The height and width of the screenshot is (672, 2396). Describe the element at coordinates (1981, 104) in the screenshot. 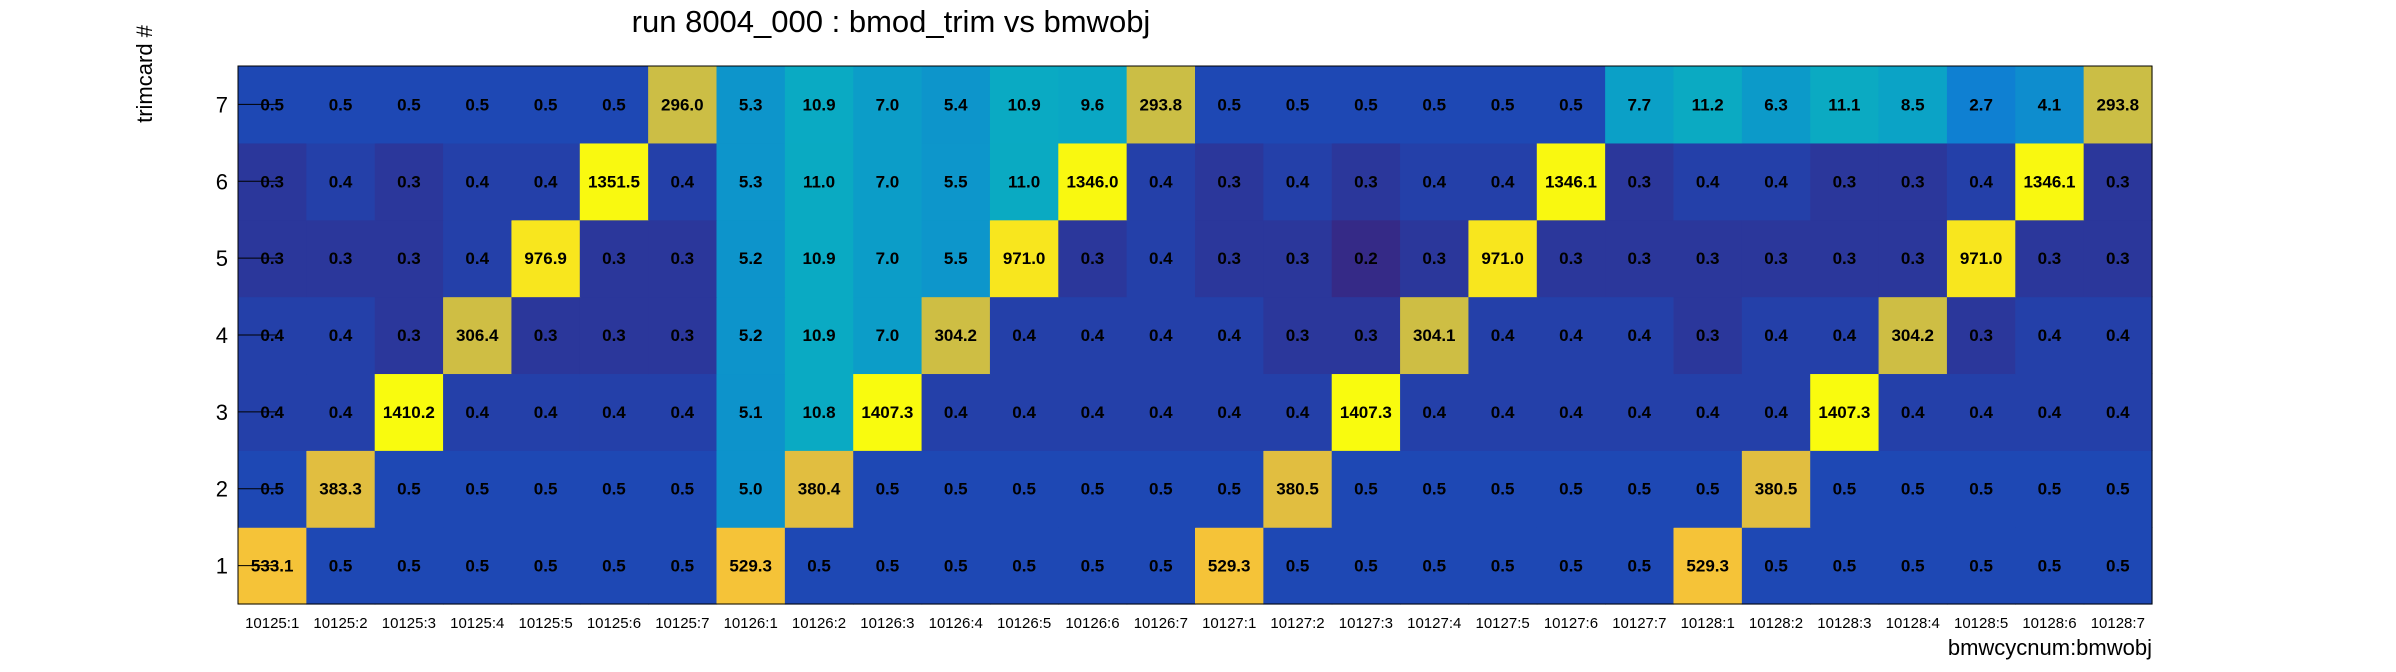

I see `cell-value-label: 2.7` at that location.